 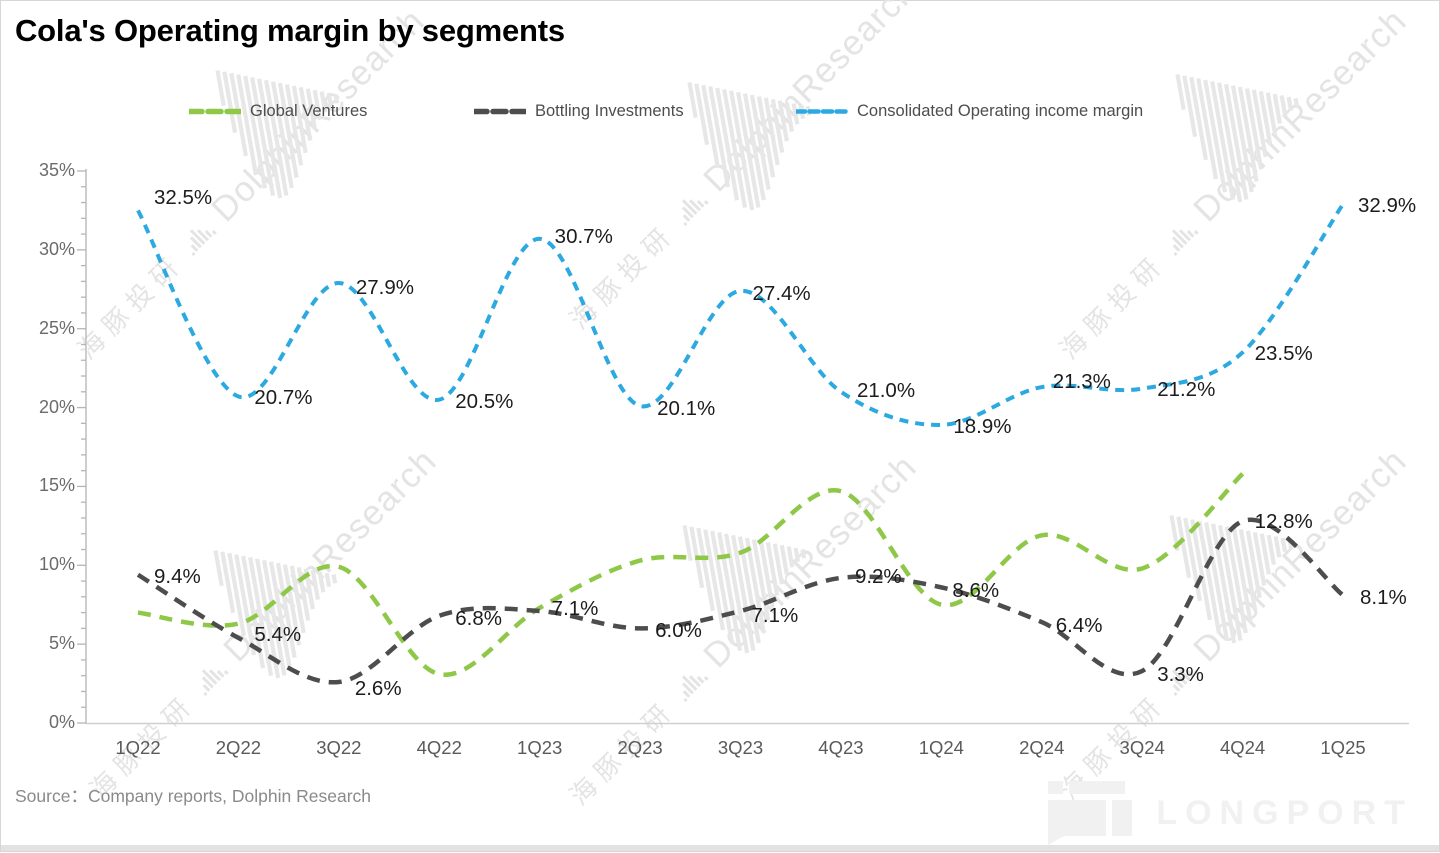 What do you see at coordinates (309, 110) in the screenshot?
I see `legend-label: Global Ventures` at bounding box center [309, 110].